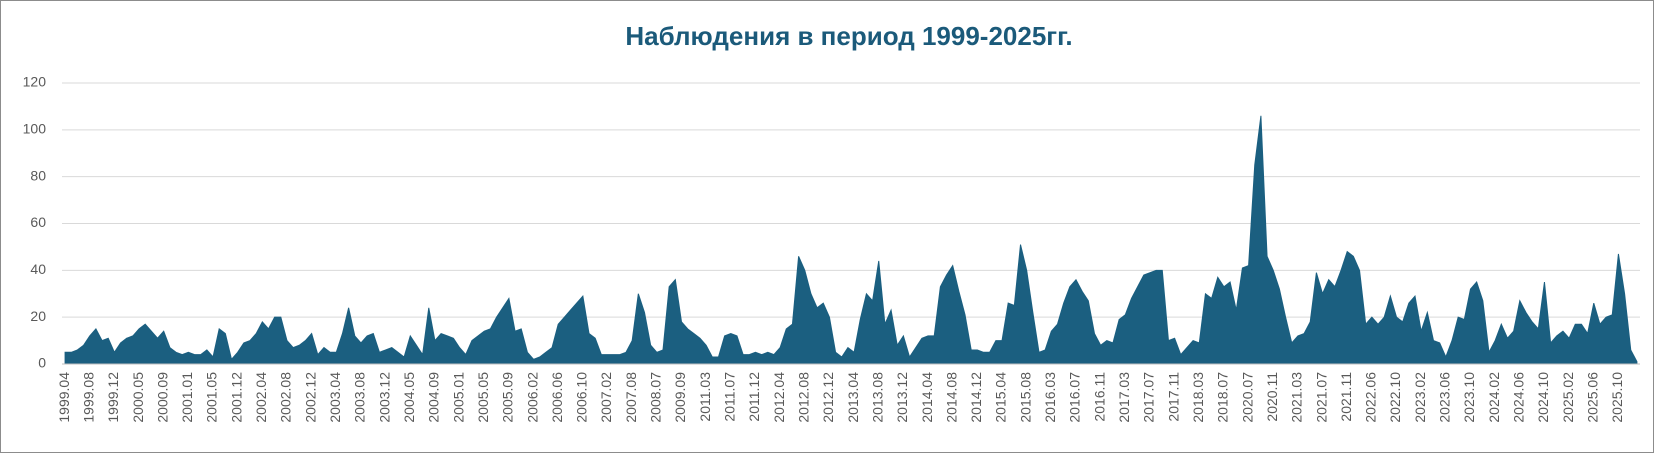 This screenshot has width=1654, height=453. What do you see at coordinates (1149, 397) in the screenshot?
I see `x-tick-label: 2017.07` at bounding box center [1149, 397].